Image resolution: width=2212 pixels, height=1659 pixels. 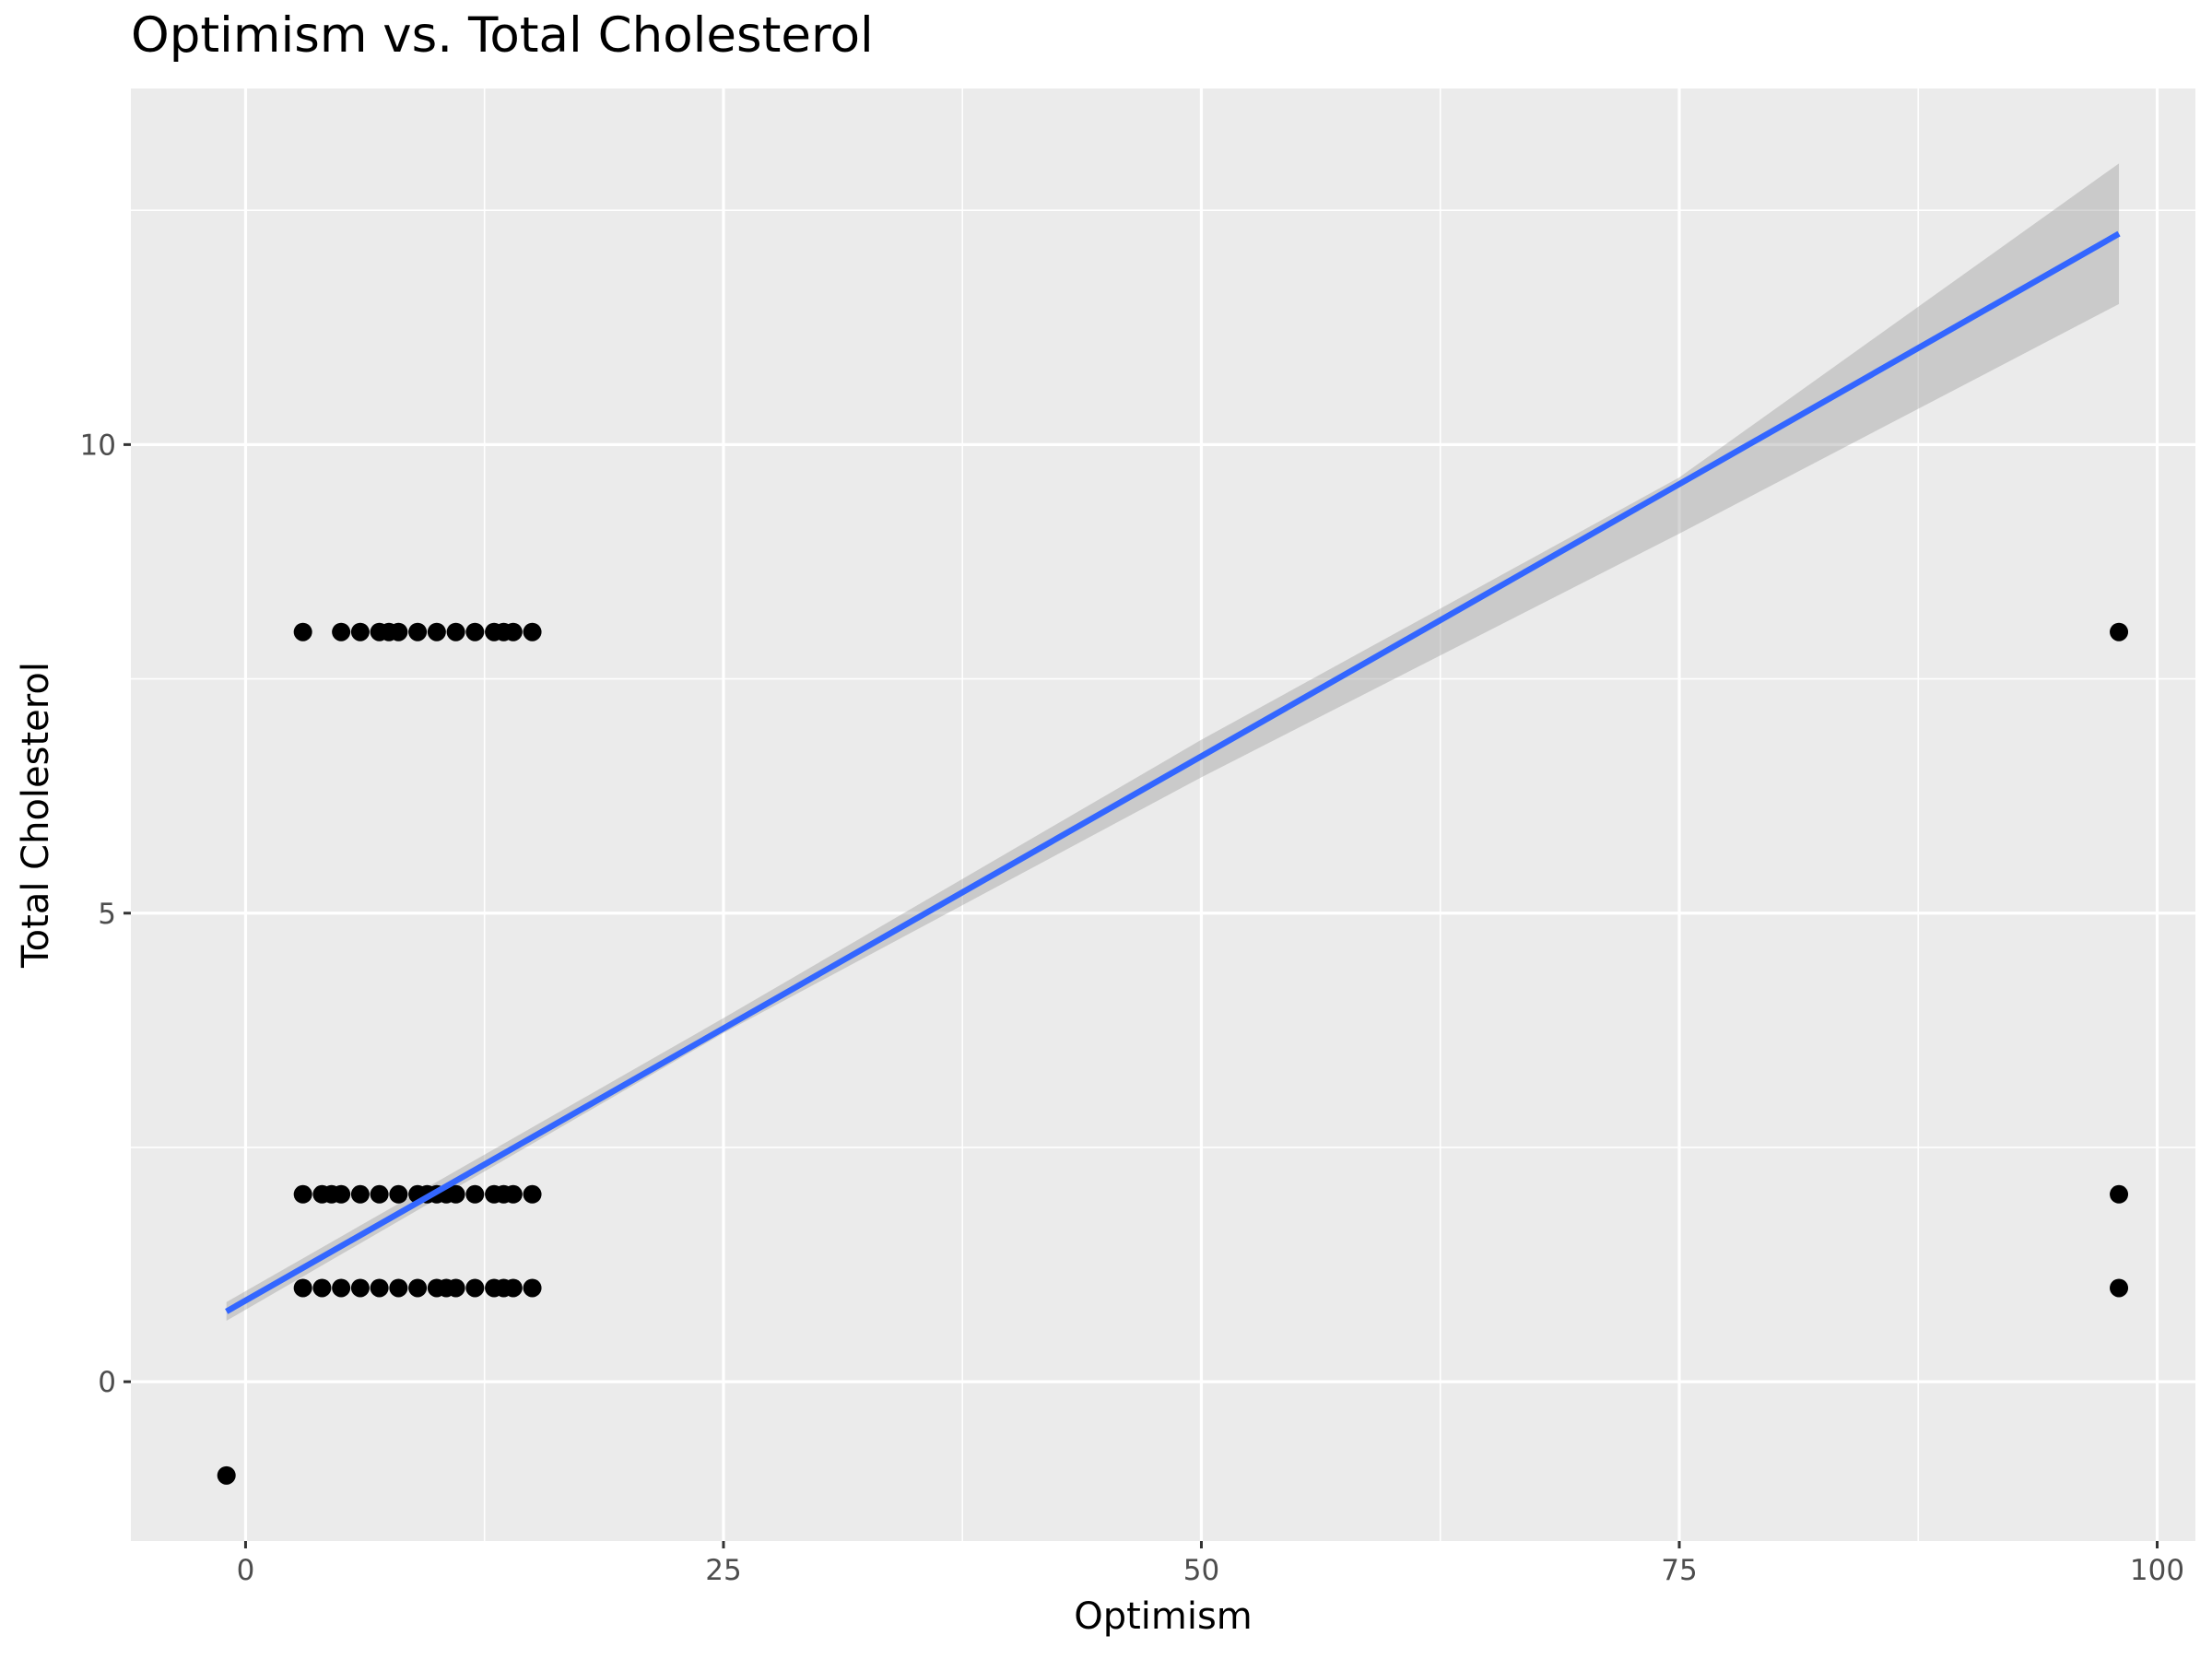 I want to click on y-tick-label: 0, so click(x=107, y=1382).